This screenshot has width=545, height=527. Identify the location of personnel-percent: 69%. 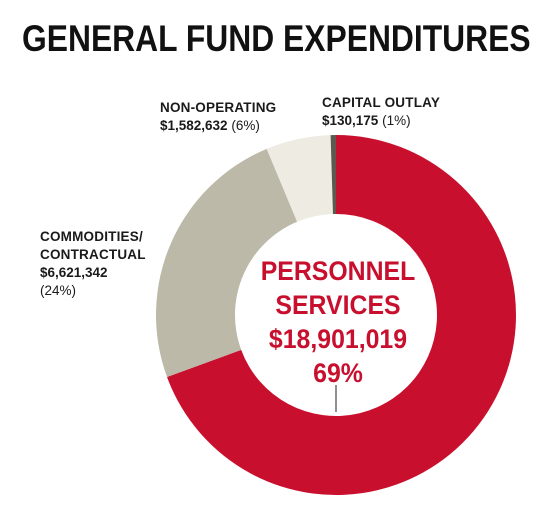
(338, 373).